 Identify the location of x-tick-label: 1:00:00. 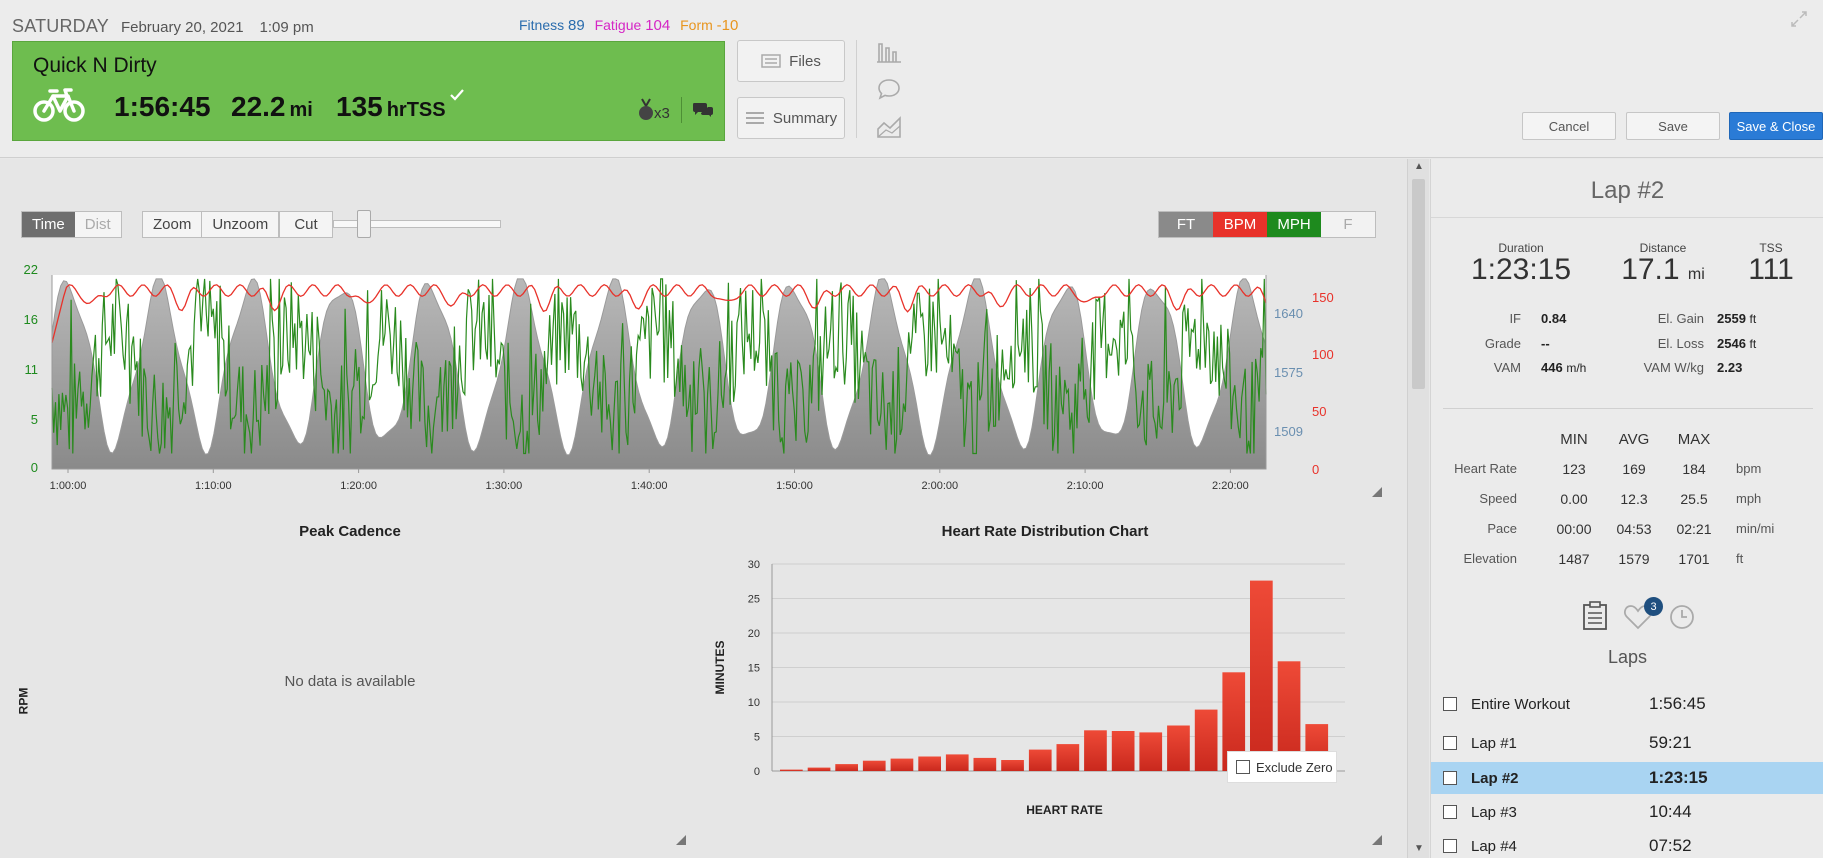
(68, 486).